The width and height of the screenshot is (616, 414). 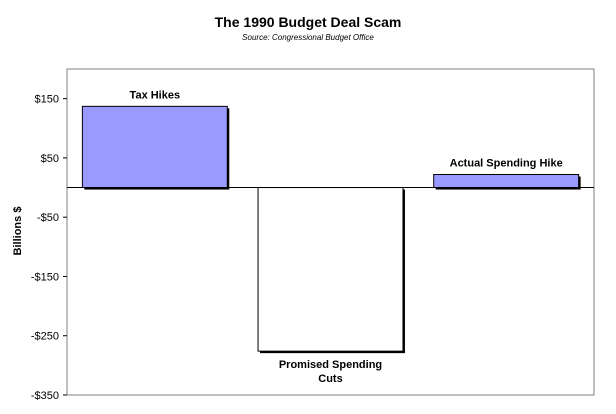 What do you see at coordinates (506, 164) in the screenshot?
I see `bar-label: Actual Spending Hike` at bounding box center [506, 164].